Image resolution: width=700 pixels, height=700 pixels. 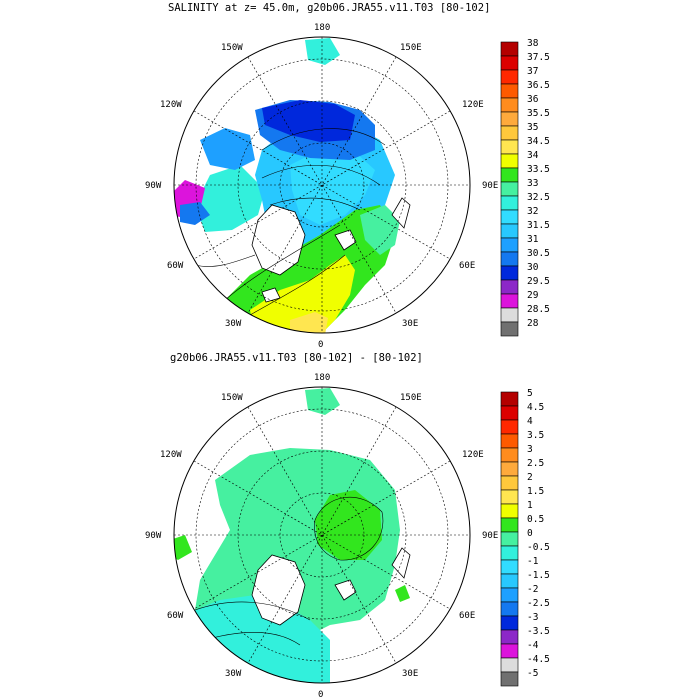 What do you see at coordinates (533, 561) in the screenshot?
I see `bottom-colorbar-label: -1` at bounding box center [533, 561].